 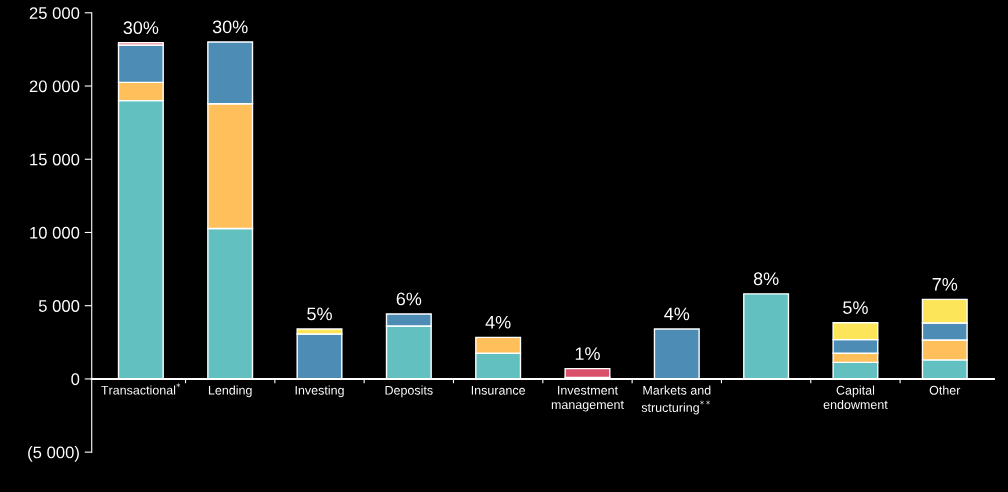 What do you see at coordinates (141, 389) in the screenshot?
I see `x-tick-label: Transactional$^{*}$` at bounding box center [141, 389].